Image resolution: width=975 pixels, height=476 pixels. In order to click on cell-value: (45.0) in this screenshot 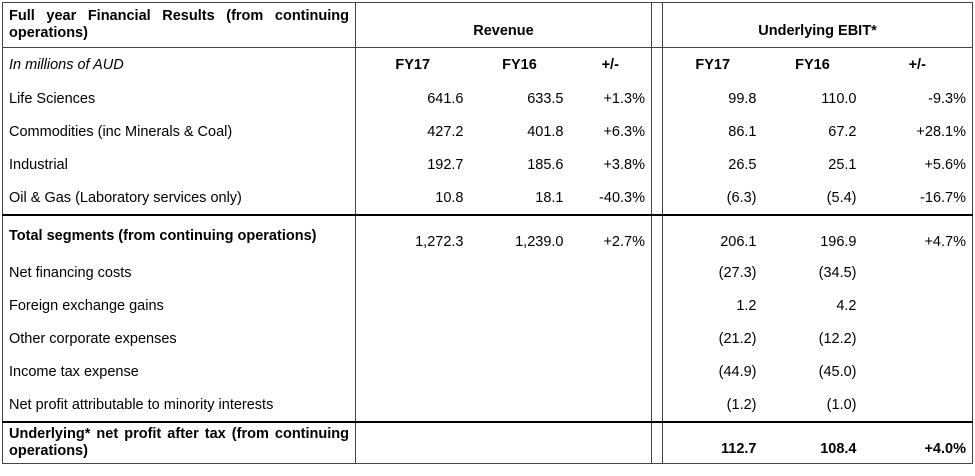, I will do `click(837, 371)`.